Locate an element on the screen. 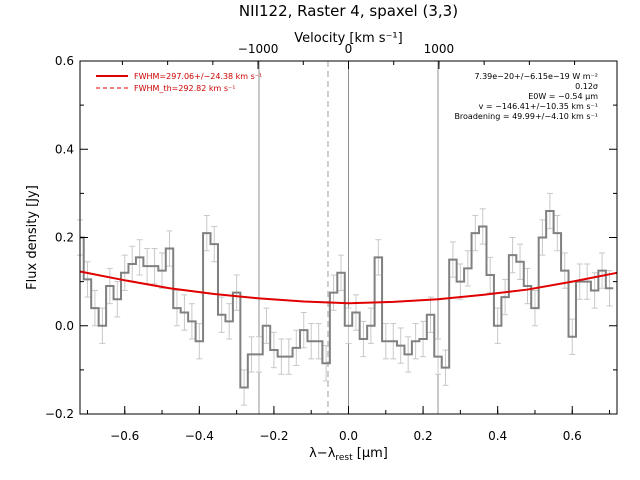  x-axis-label-subscript: rest is located at coordinates (344, 458).